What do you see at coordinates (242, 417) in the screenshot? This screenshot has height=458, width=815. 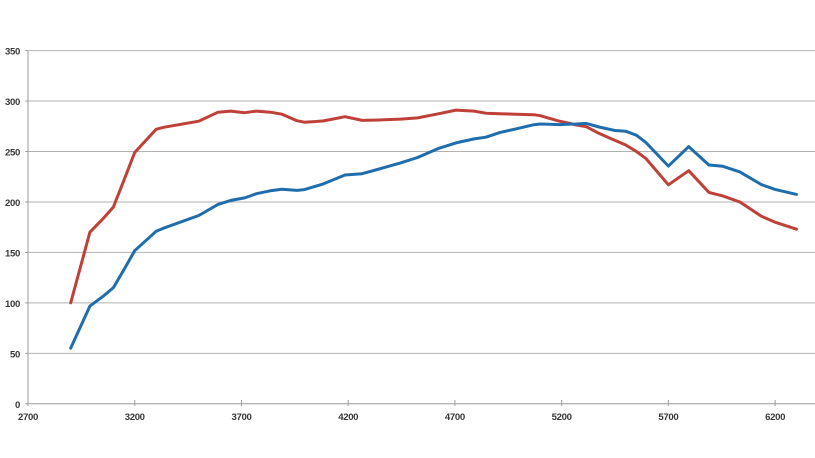 I see `svg-text: 3700` at bounding box center [242, 417].